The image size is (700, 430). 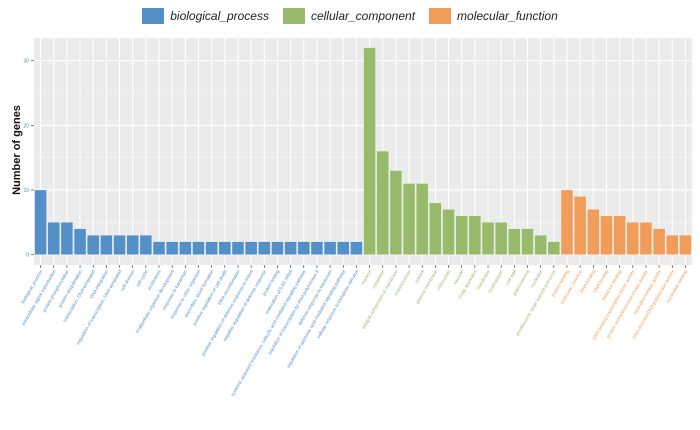 I want to click on legend-item-cellular-component: cellular_component, so click(x=349, y=16).